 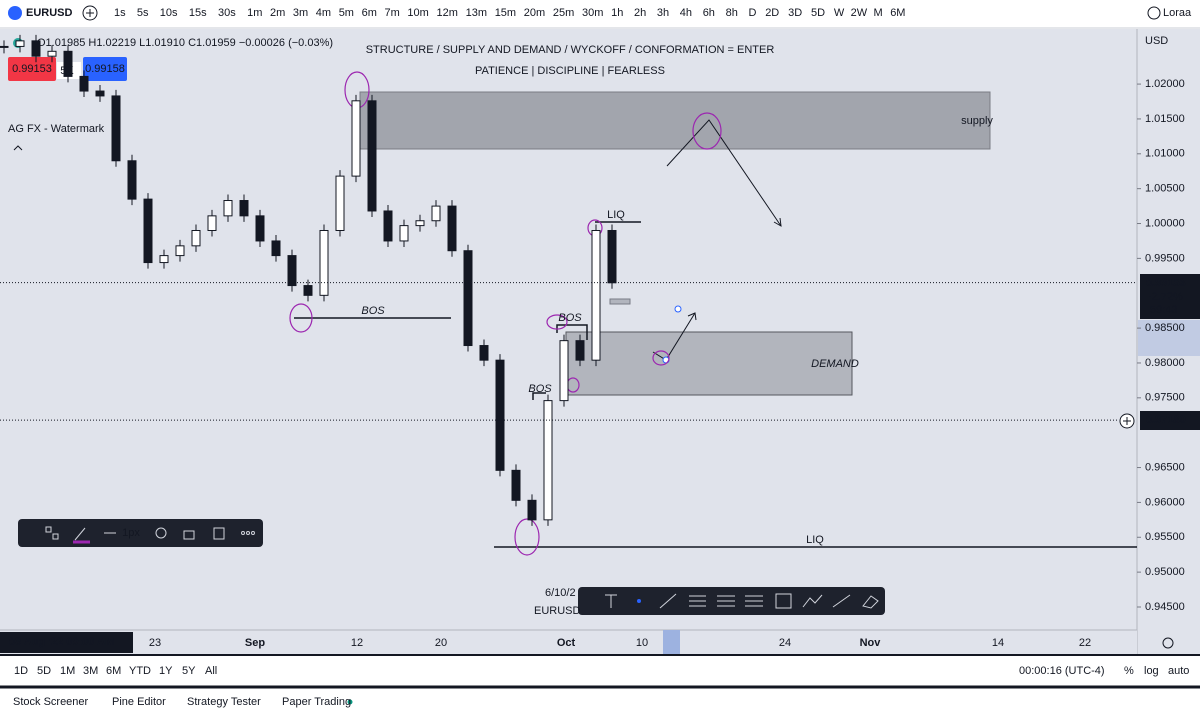 I want to click on panel-tab: Strategy Tester, so click(x=224, y=702).